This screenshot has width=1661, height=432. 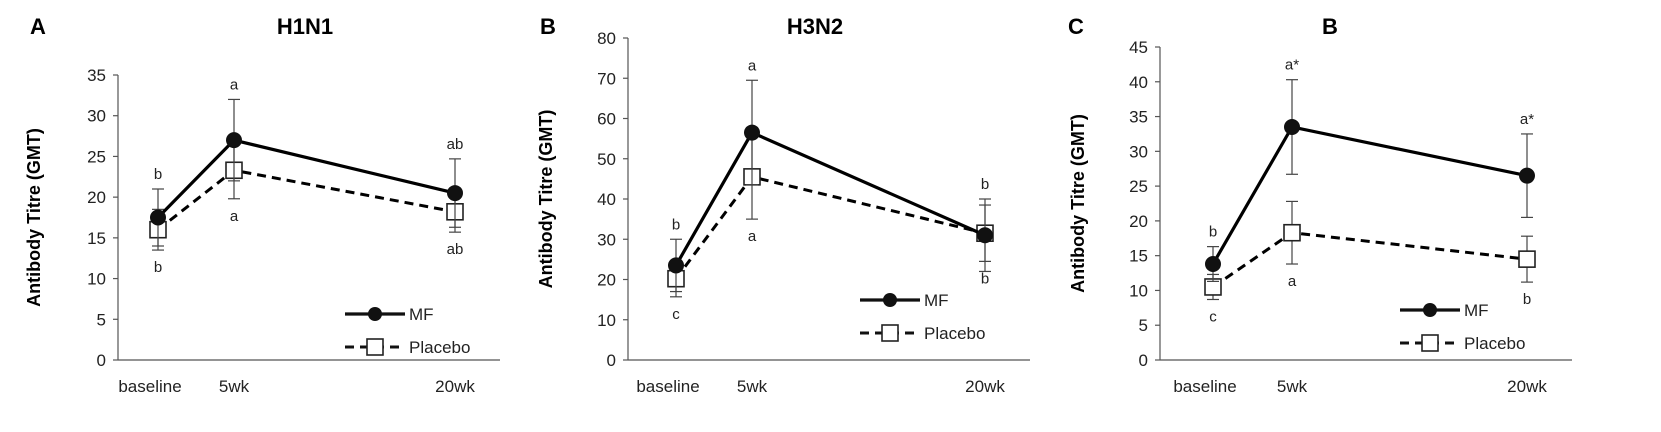 What do you see at coordinates (606, 119) in the screenshot?
I see `y-tick-label: 60` at bounding box center [606, 119].